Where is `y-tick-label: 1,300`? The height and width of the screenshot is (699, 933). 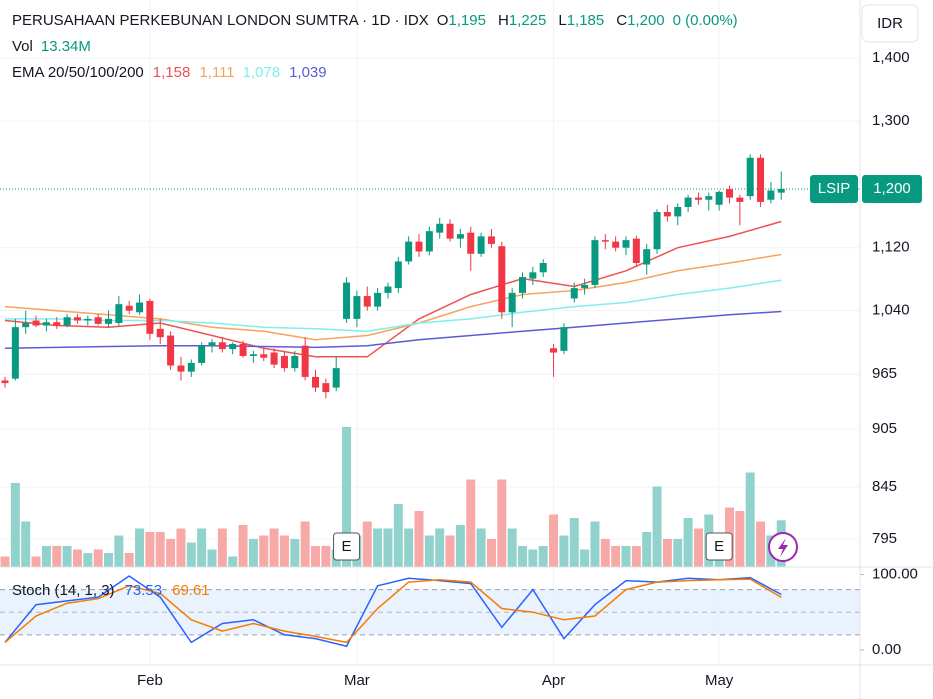
y-tick-label: 1,300 is located at coordinates (891, 120).